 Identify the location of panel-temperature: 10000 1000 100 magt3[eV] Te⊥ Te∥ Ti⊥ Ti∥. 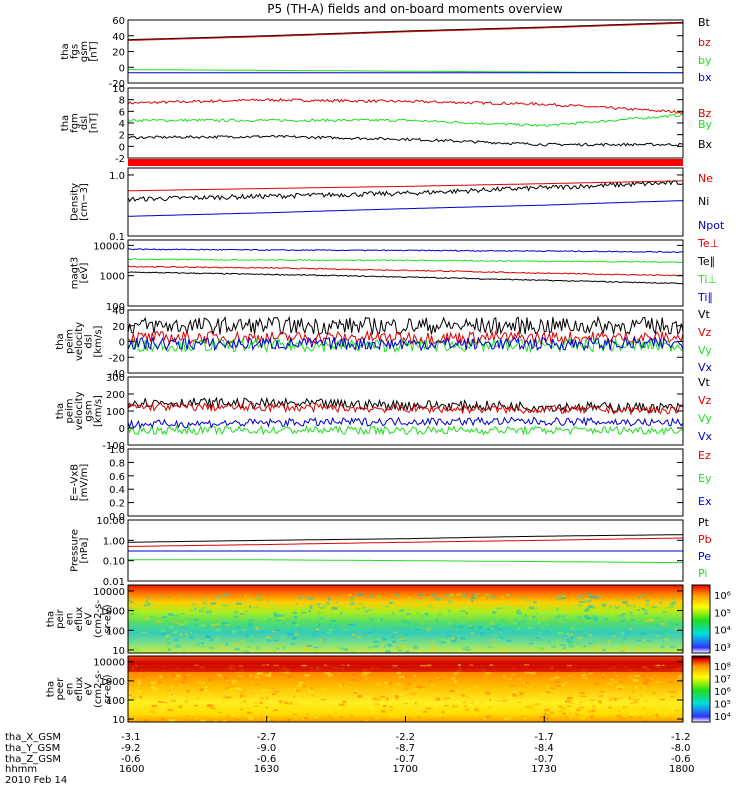
(394, 275).